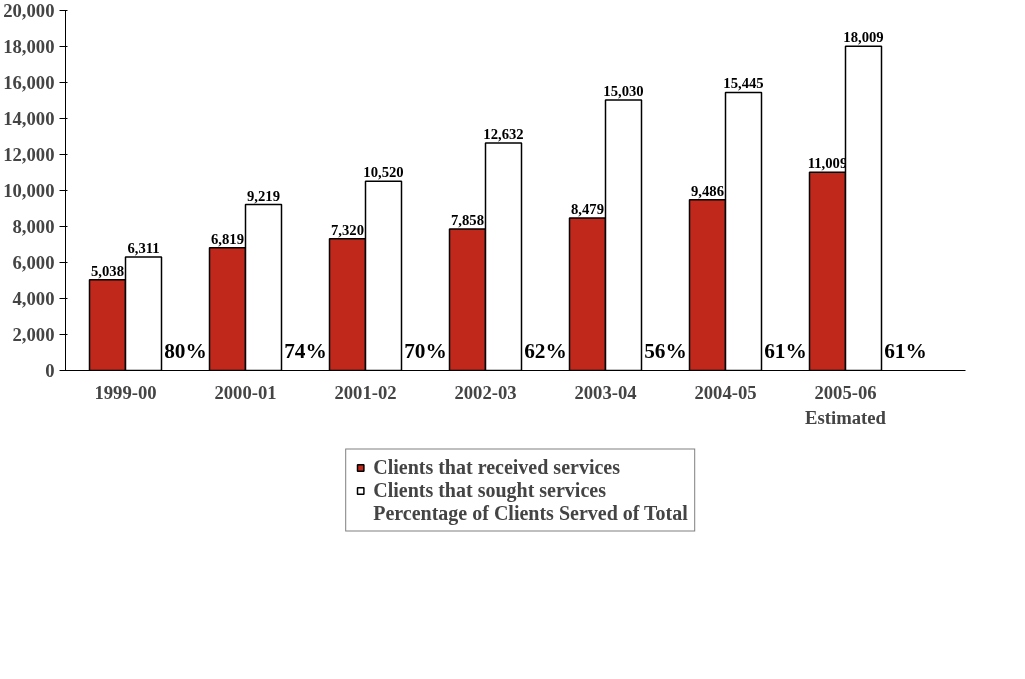  I want to click on y-tick-label: 4,000, so click(33, 298).